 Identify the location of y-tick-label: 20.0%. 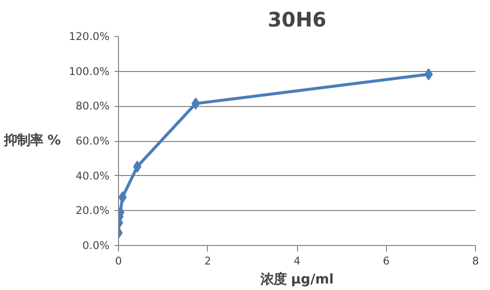
(93, 211).